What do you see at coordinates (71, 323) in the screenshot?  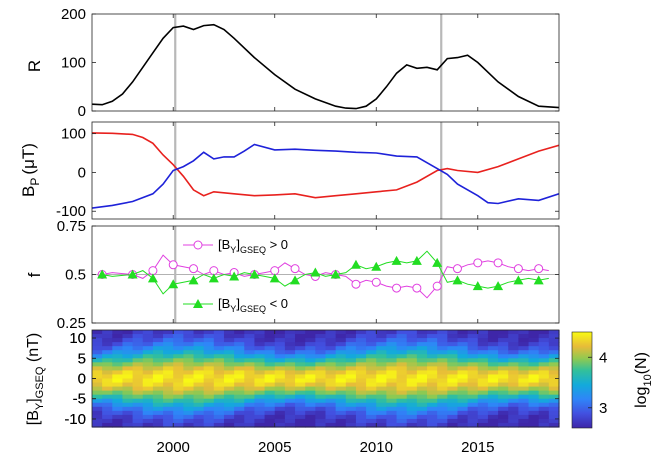 I see `y-tick-label: 0.25` at bounding box center [71, 323].